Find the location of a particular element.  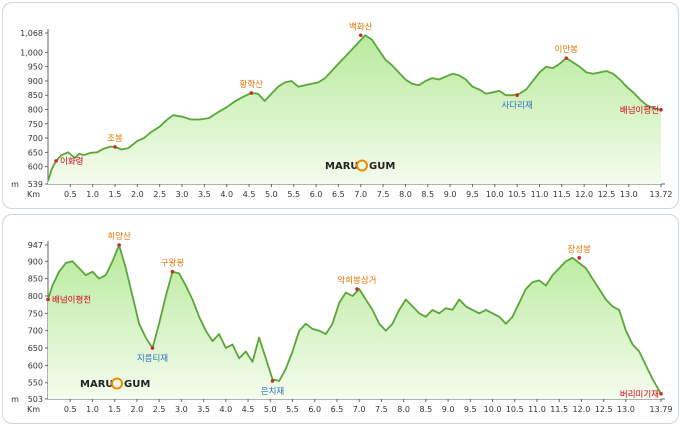

x-axis-unit-label: Km is located at coordinates (33, 409).